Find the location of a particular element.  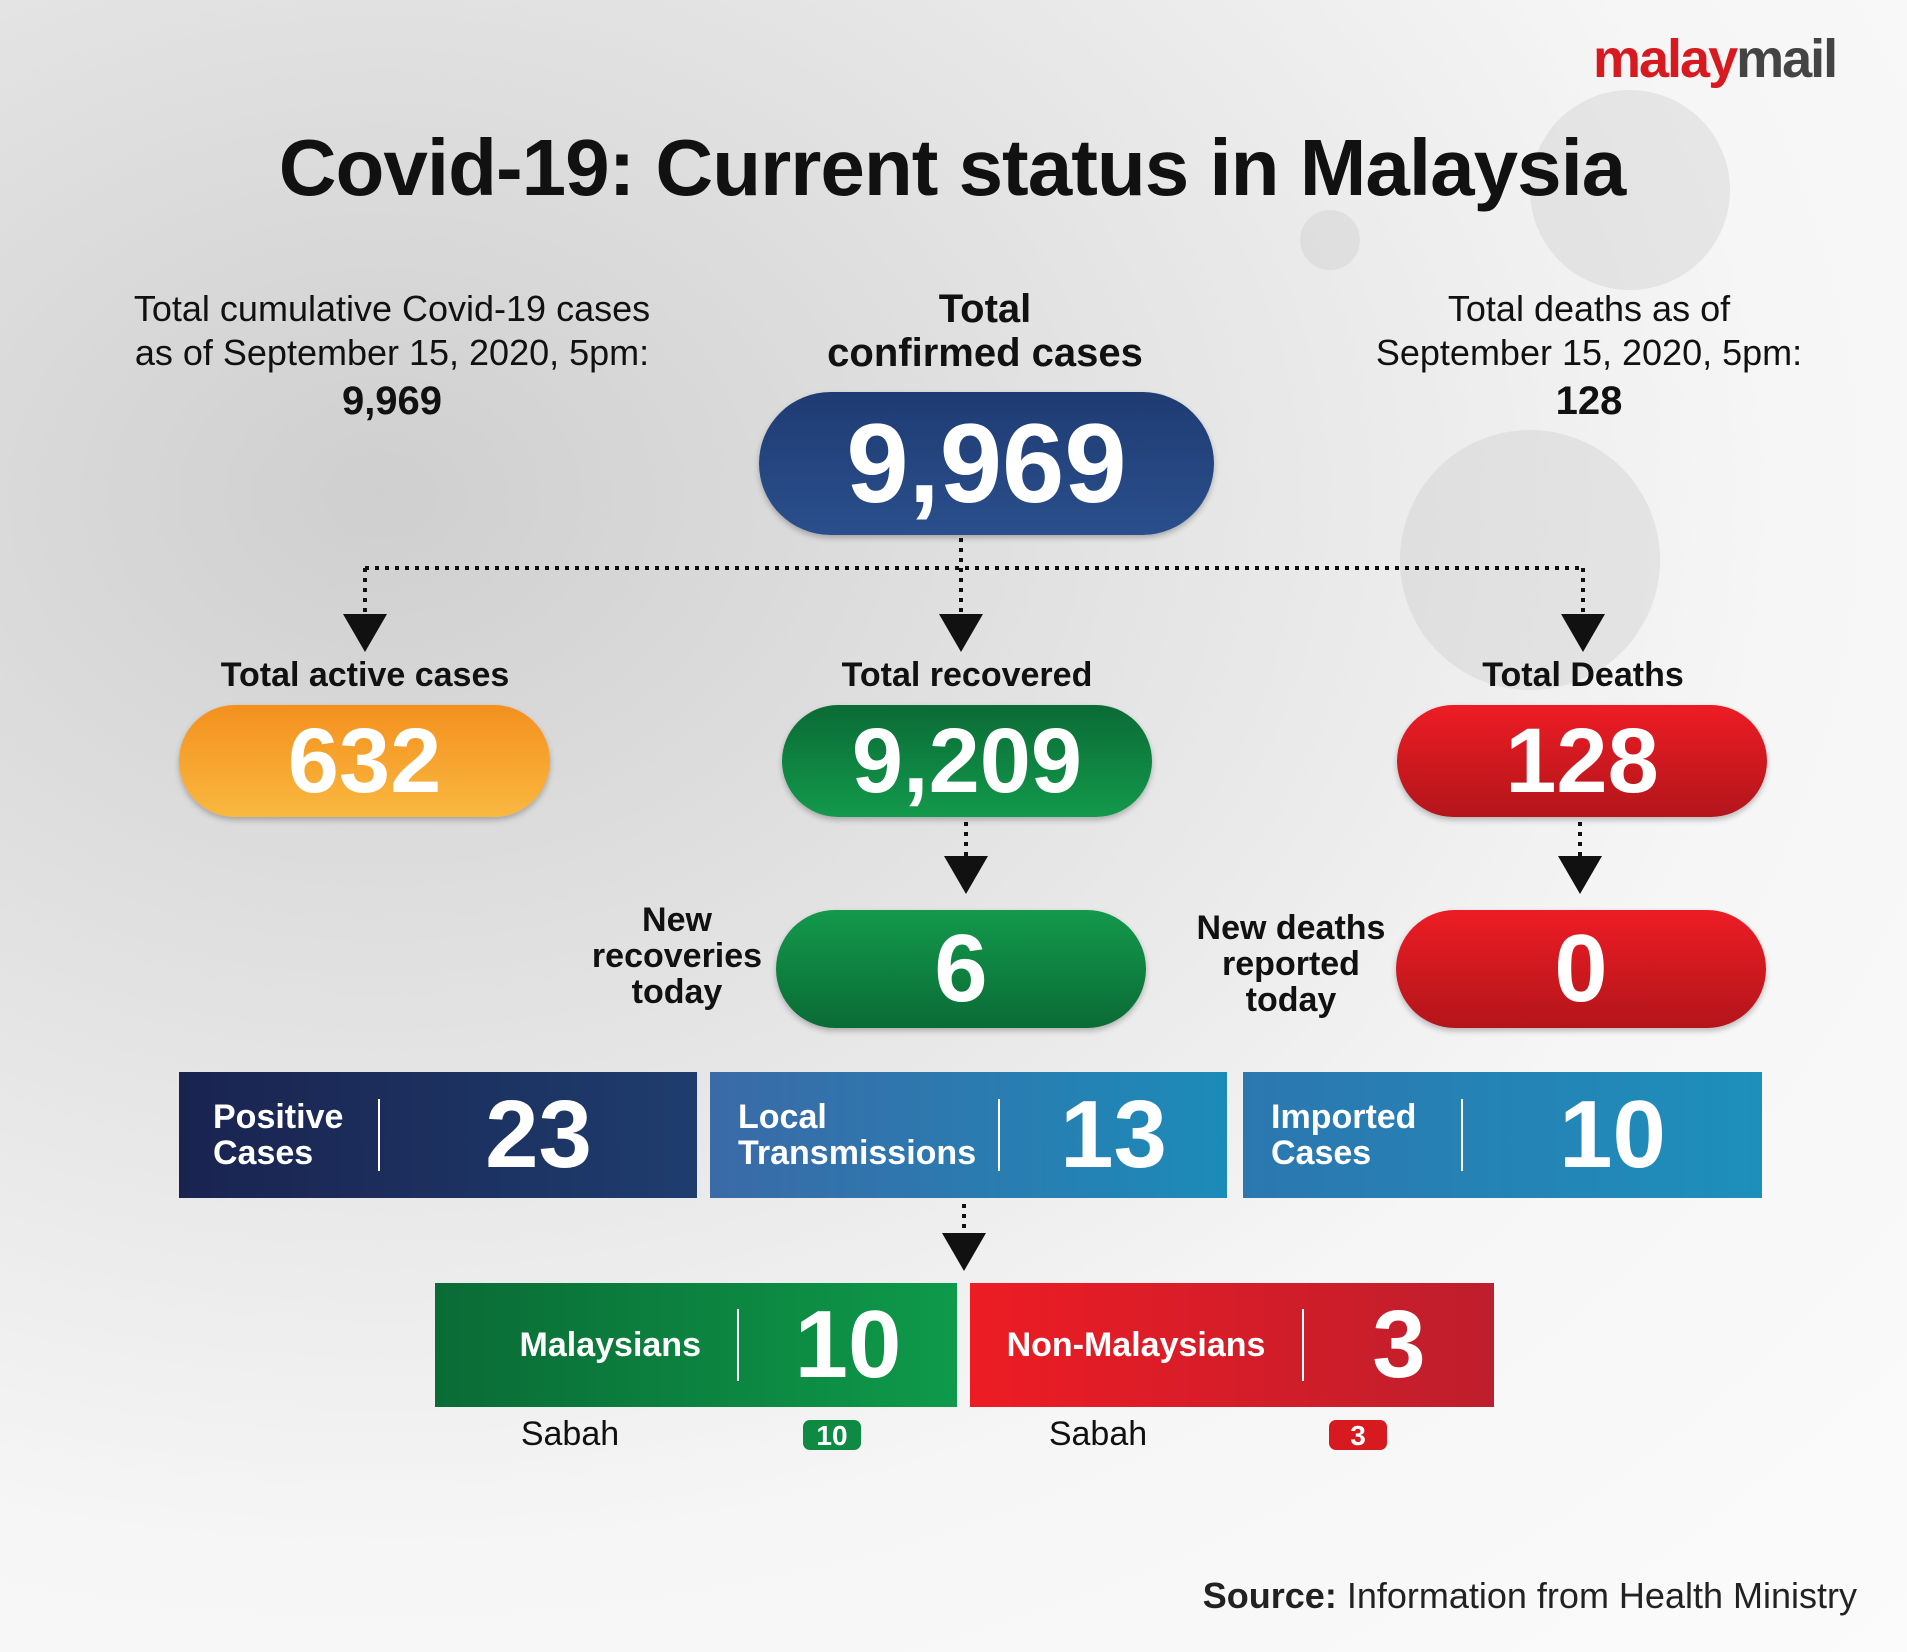

note-line: as of September 15, 2020, 5pm: is located at coordinates (392, 352).